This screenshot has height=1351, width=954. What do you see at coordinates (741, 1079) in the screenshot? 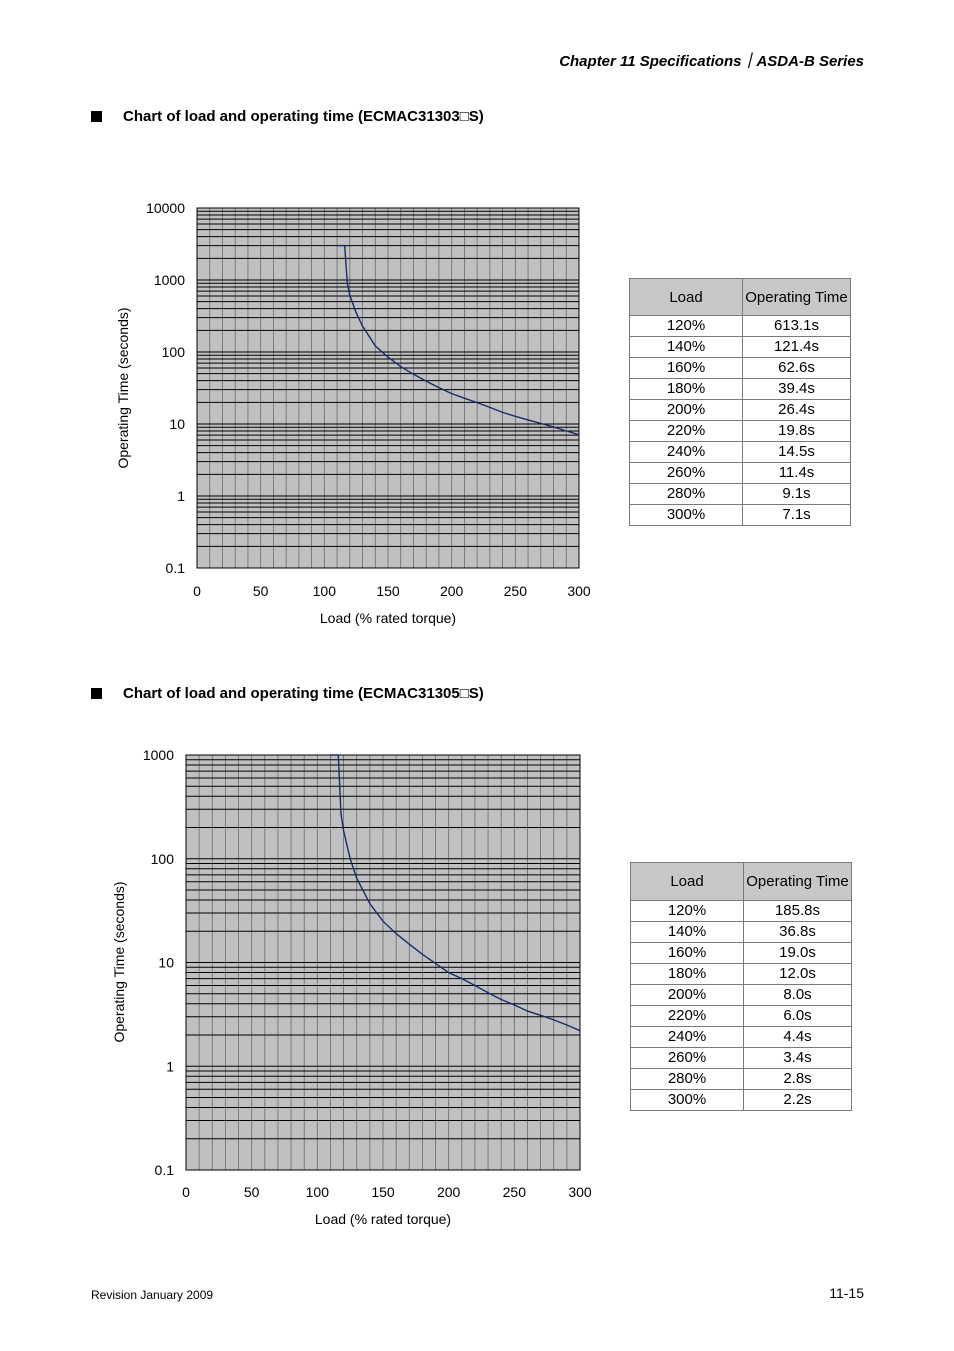
I see `table-row: 280% 2.8s` at bounding box center [741, 1079].